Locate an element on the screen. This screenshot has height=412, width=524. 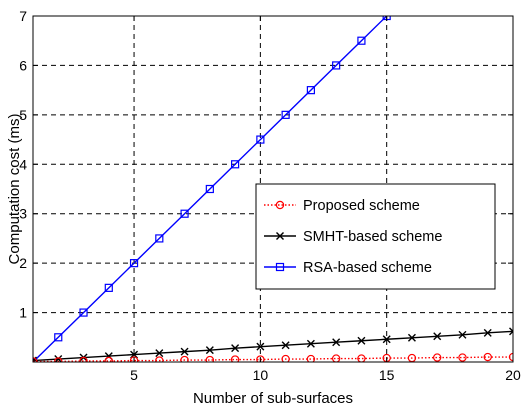
x-tick-label: 15 is located at coordinates (387, 375).